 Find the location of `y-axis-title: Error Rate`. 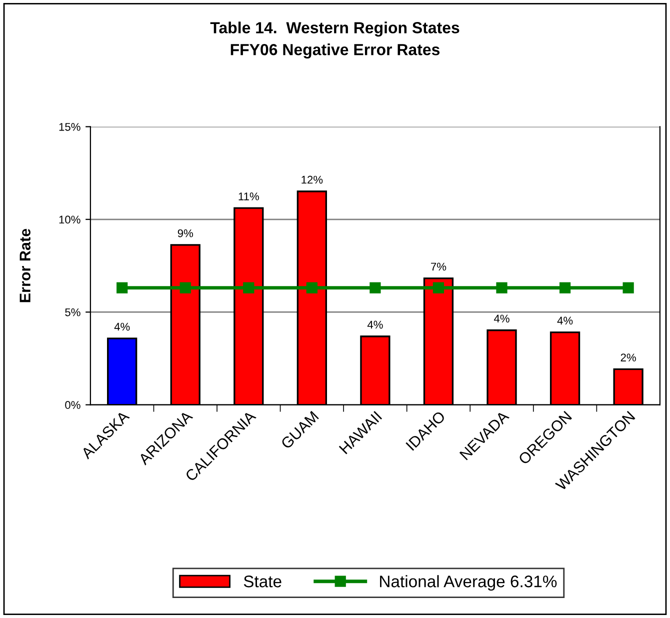

y-axis-title: Error Rate is located at coordinates (25, 265).